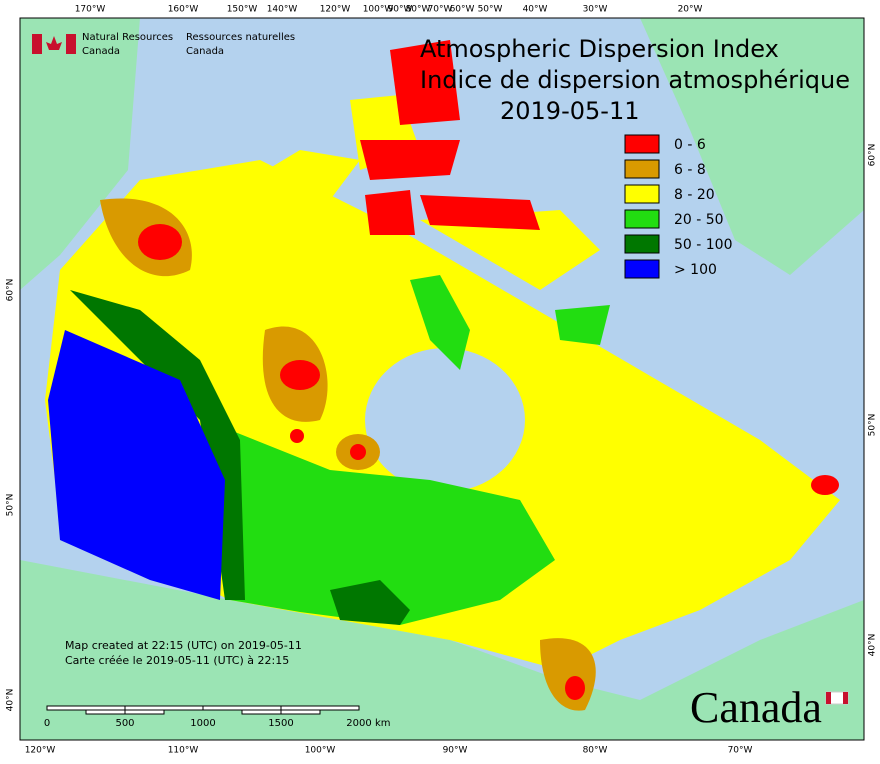  I want to click on scale-label: 2000, so click(358, 723).